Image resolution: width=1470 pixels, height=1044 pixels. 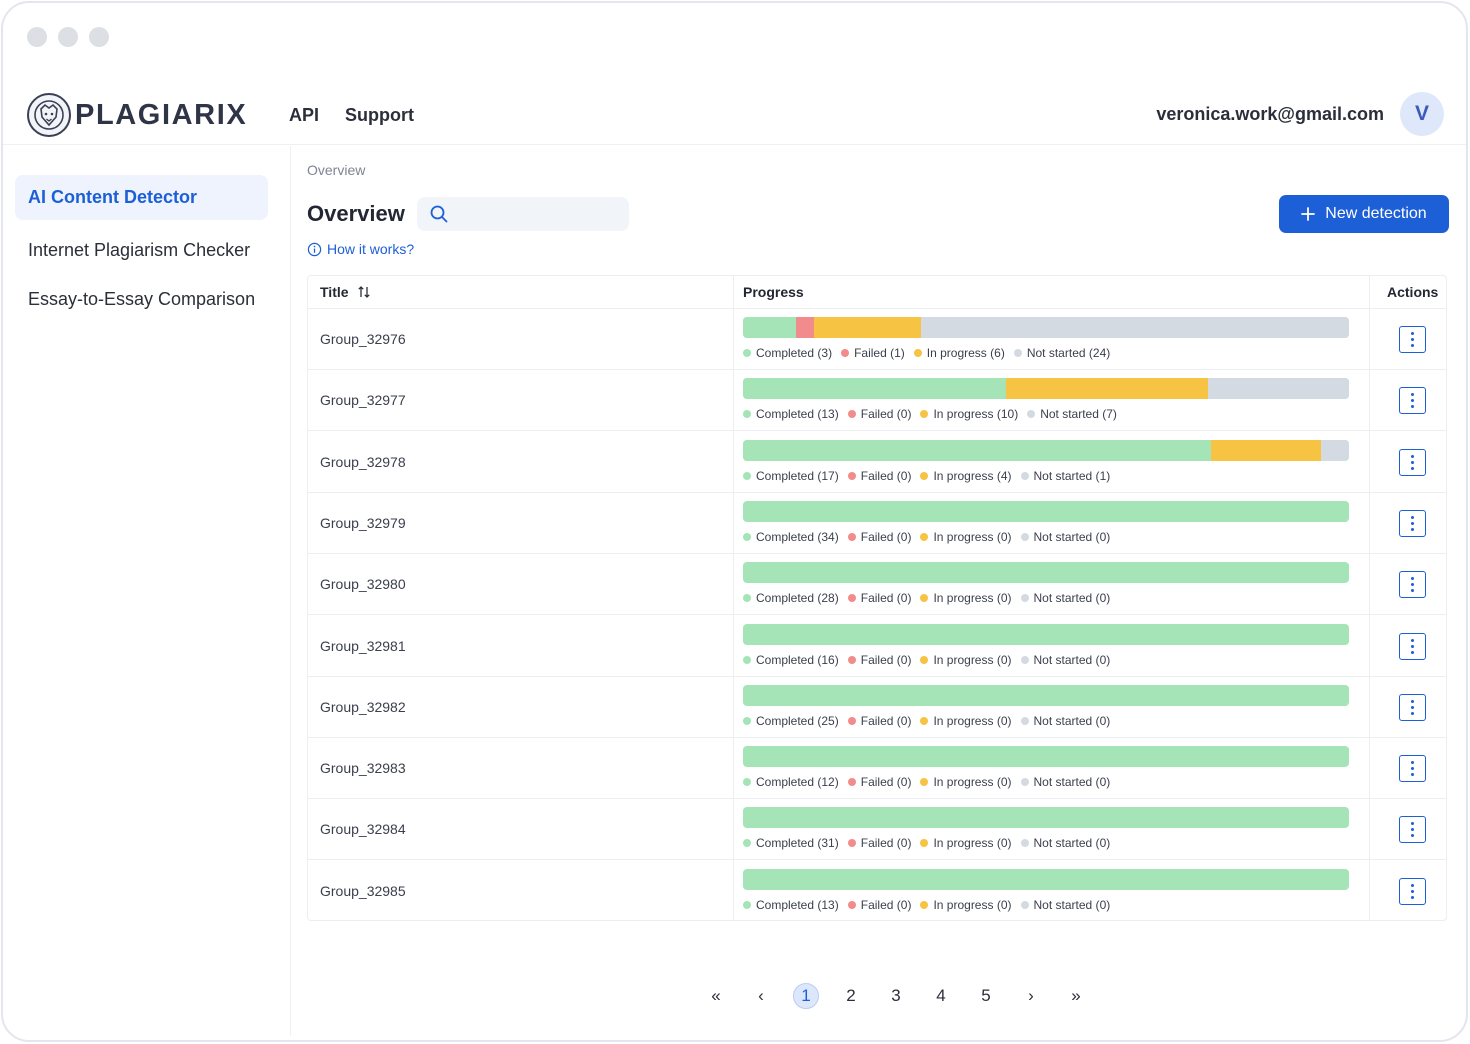 I want to click on window-maximize-dot, so click(x=99, y=37).